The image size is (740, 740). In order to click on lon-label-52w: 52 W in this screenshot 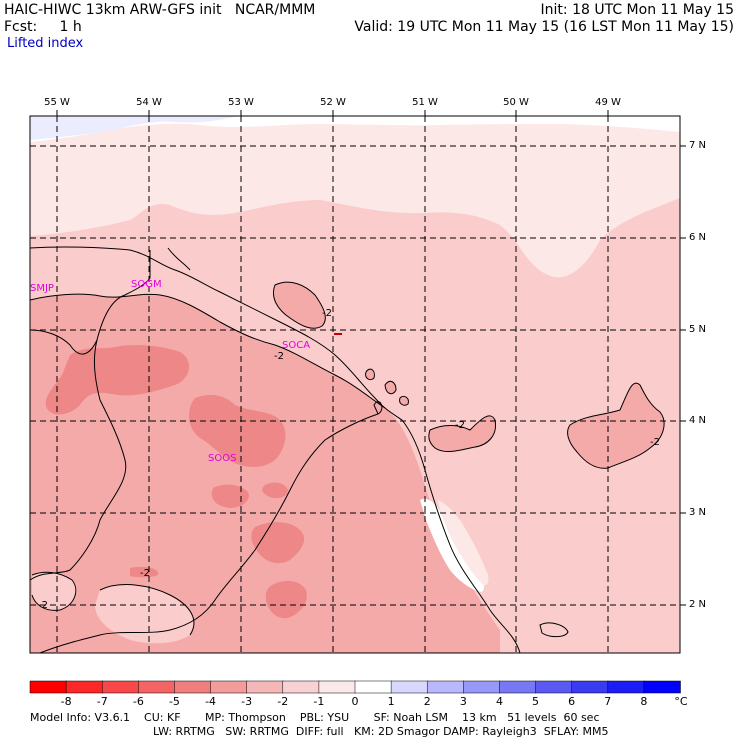, I will do `click(333, 102)`.